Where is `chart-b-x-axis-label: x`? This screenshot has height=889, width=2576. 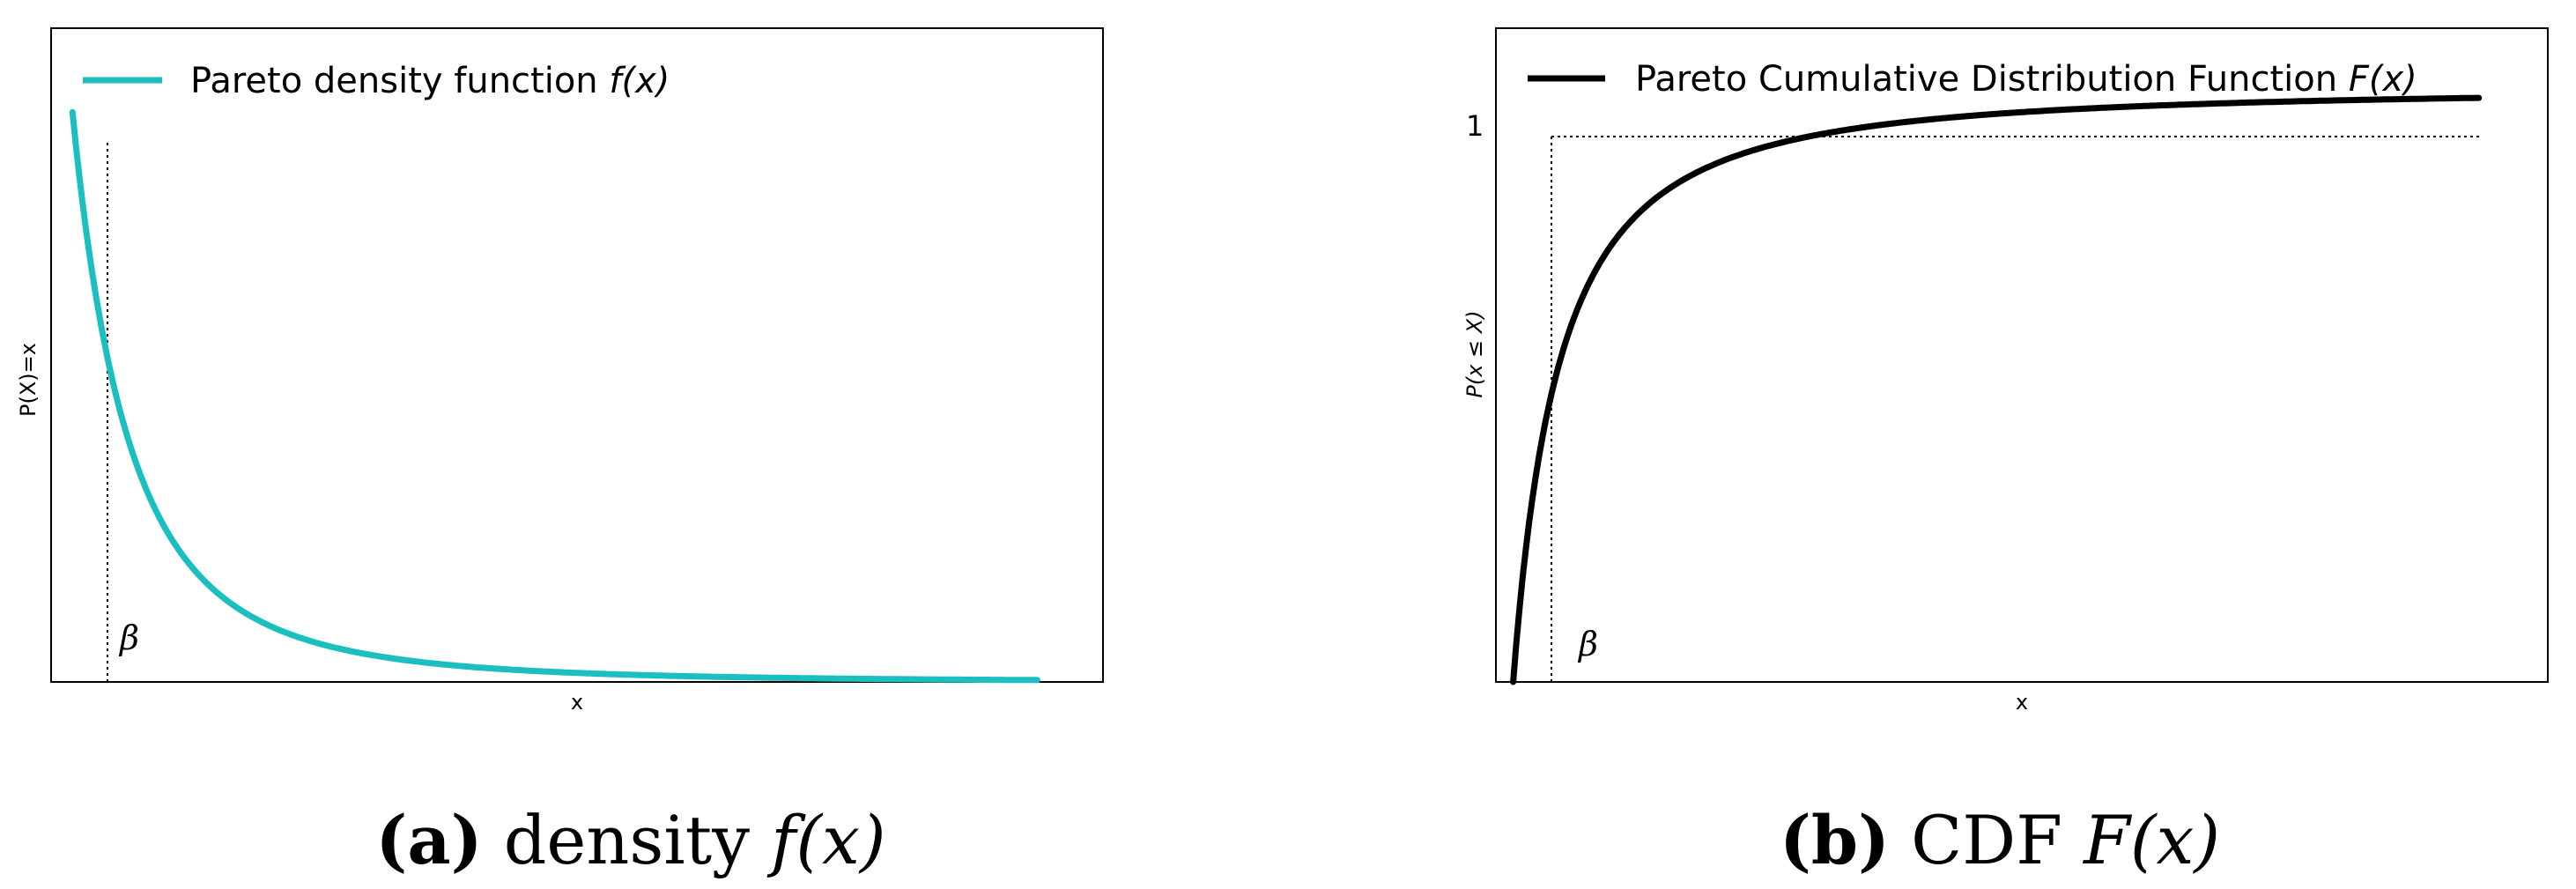
chart-b-x-axis-label: x is located at coordinates (2022, 702).